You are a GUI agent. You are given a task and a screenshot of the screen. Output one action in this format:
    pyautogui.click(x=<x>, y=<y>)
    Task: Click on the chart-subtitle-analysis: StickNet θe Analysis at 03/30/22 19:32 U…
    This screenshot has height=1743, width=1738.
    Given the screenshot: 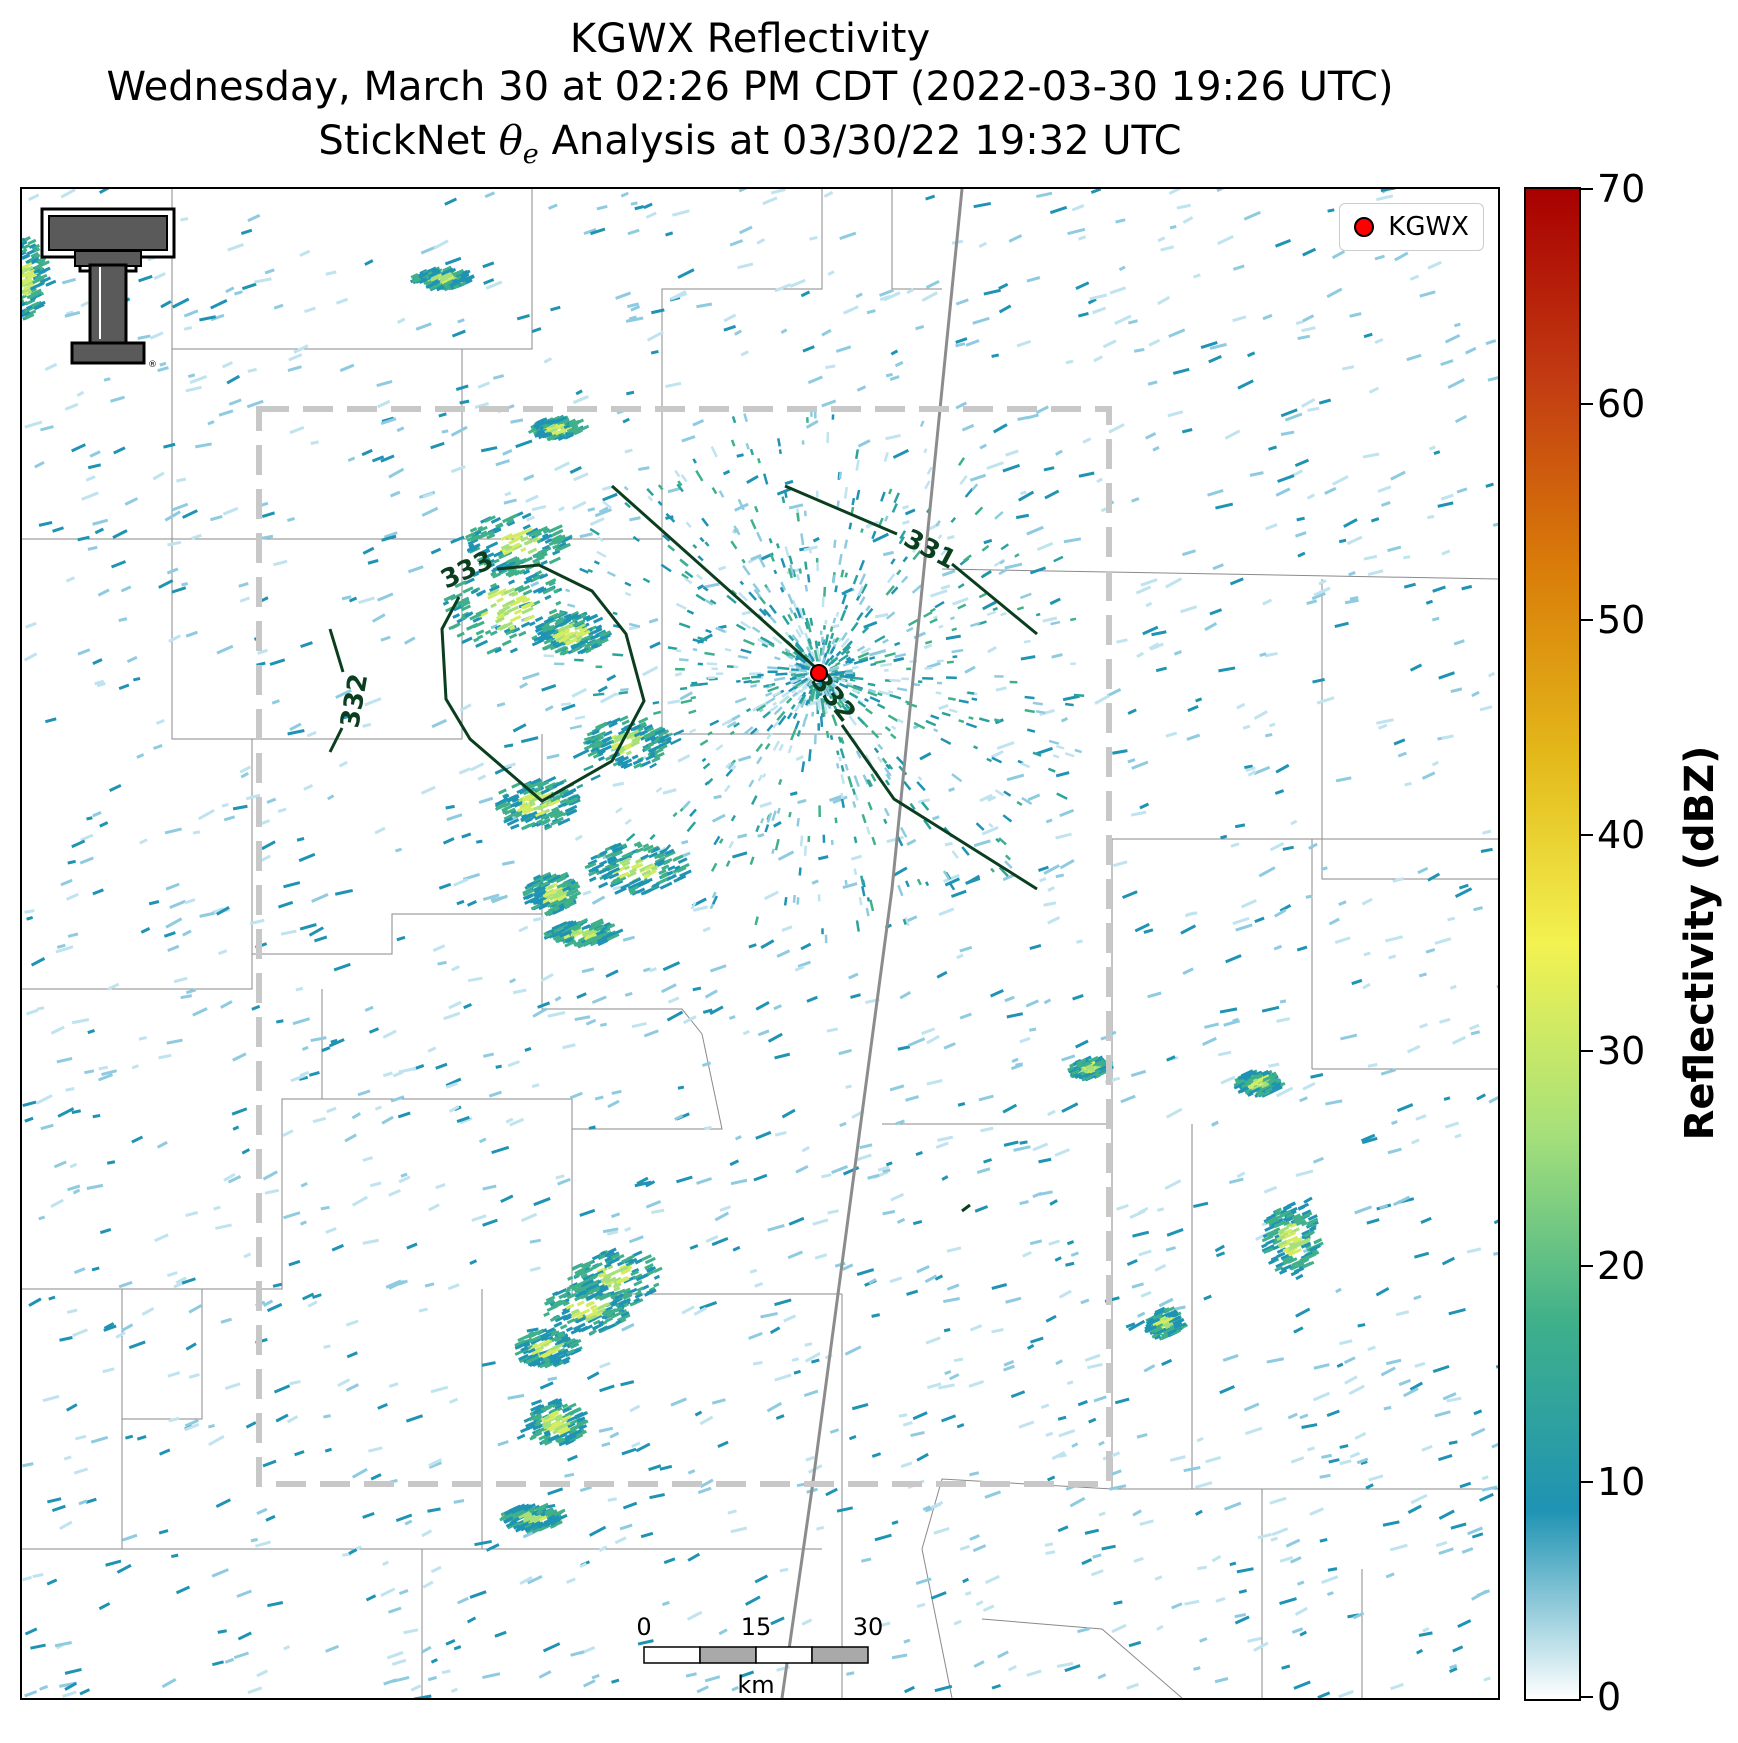 What is the action you would take?
    pyautogui.click(x=750, y=148)
    